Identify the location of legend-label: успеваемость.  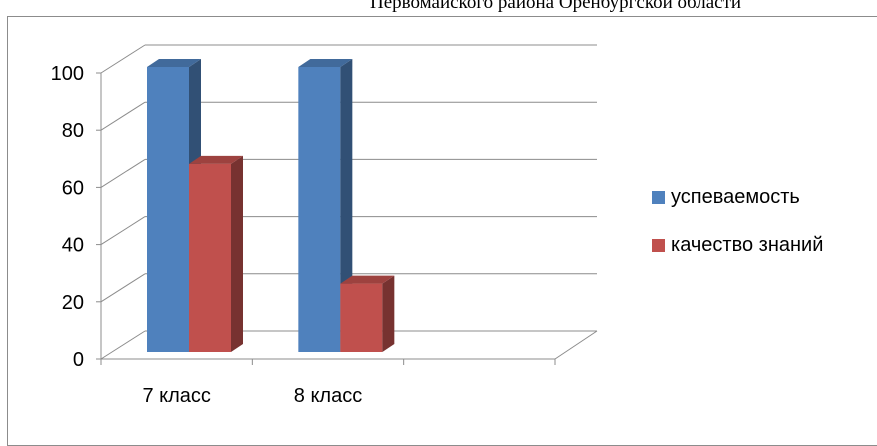
(735, 196).